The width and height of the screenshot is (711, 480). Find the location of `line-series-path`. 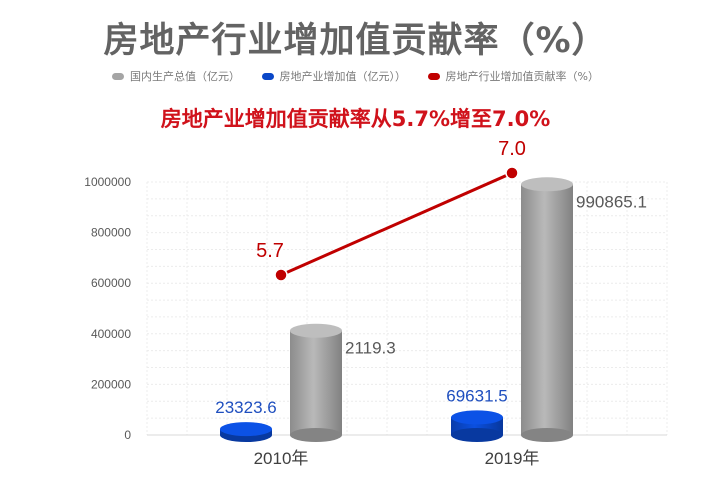

line-series-path is located at coordinates (396, 224).